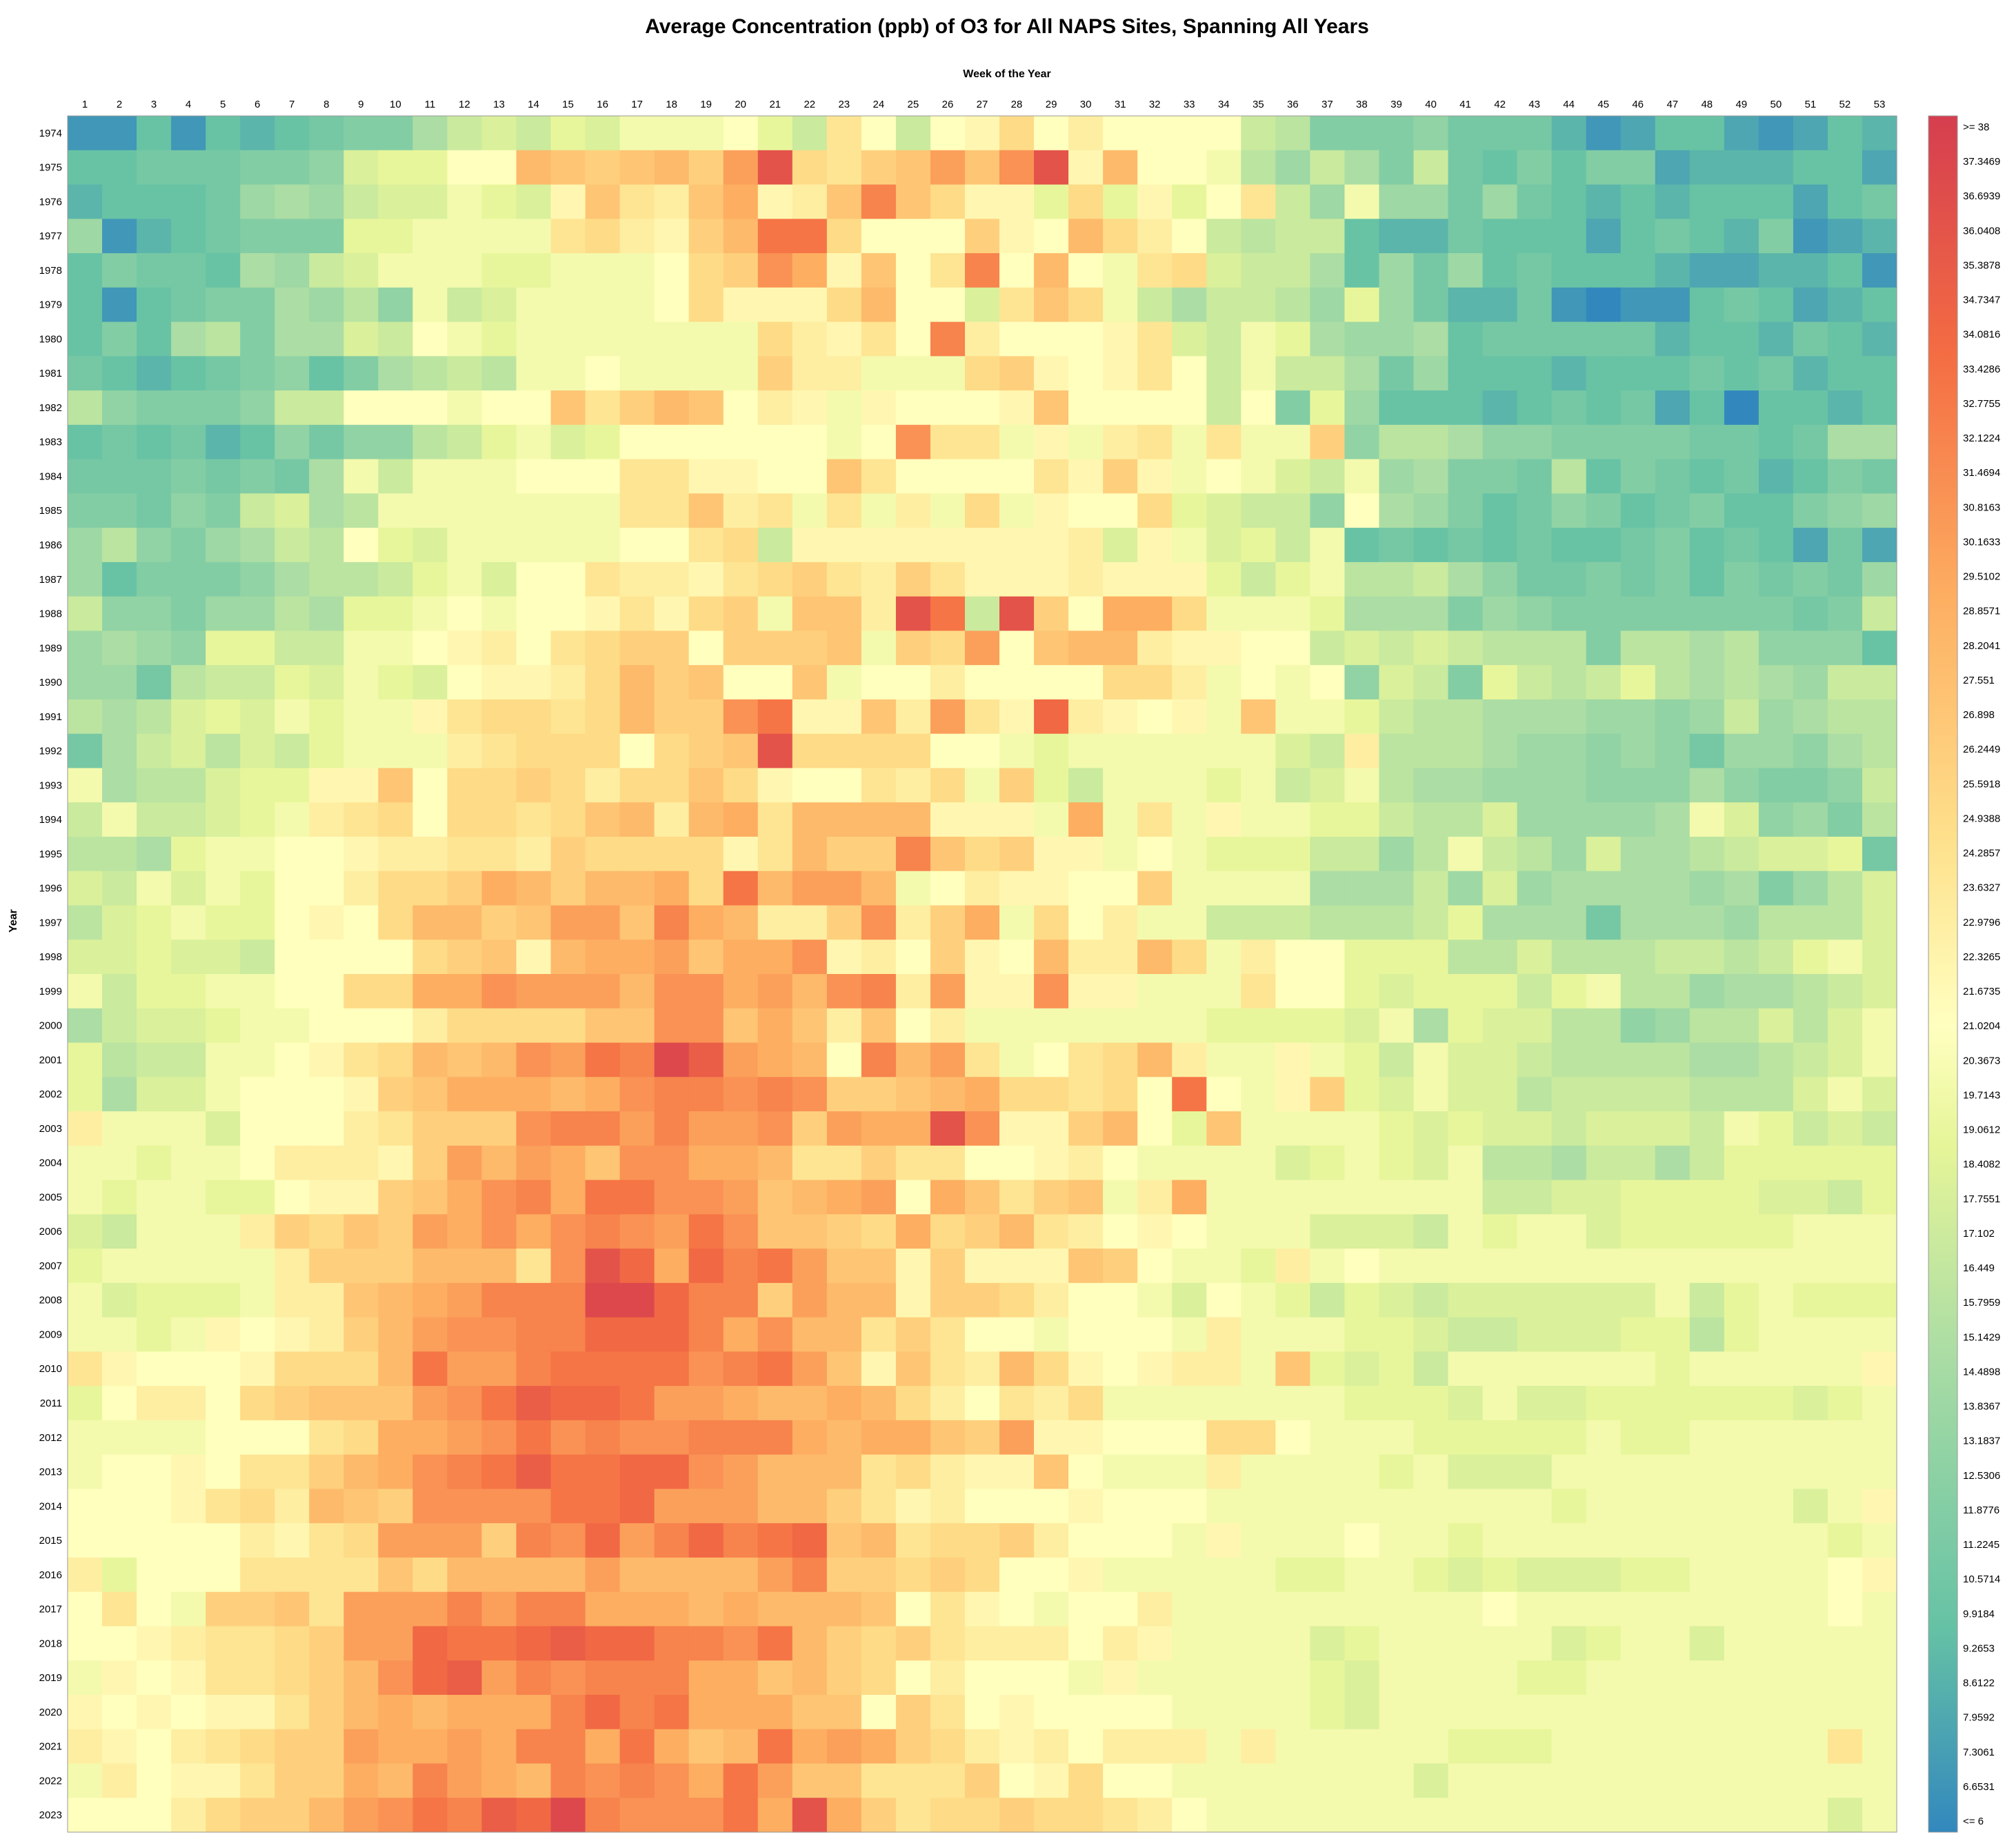 The image size is (2014, 1848). I want to click on colorbar-tick-label: 24.9388, so click(1982, 819).